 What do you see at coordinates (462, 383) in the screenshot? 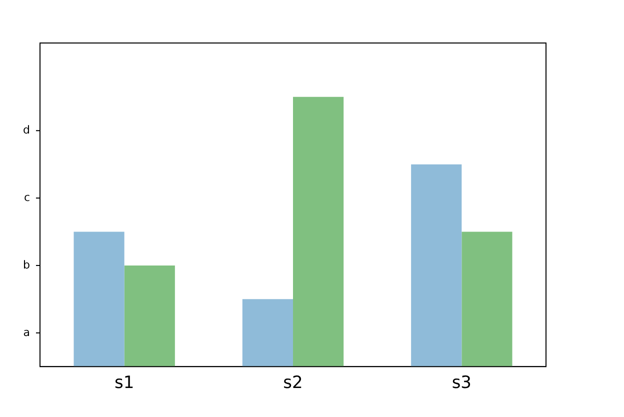
I see `x-tick-label: s3` at bounding box center [462, 383].